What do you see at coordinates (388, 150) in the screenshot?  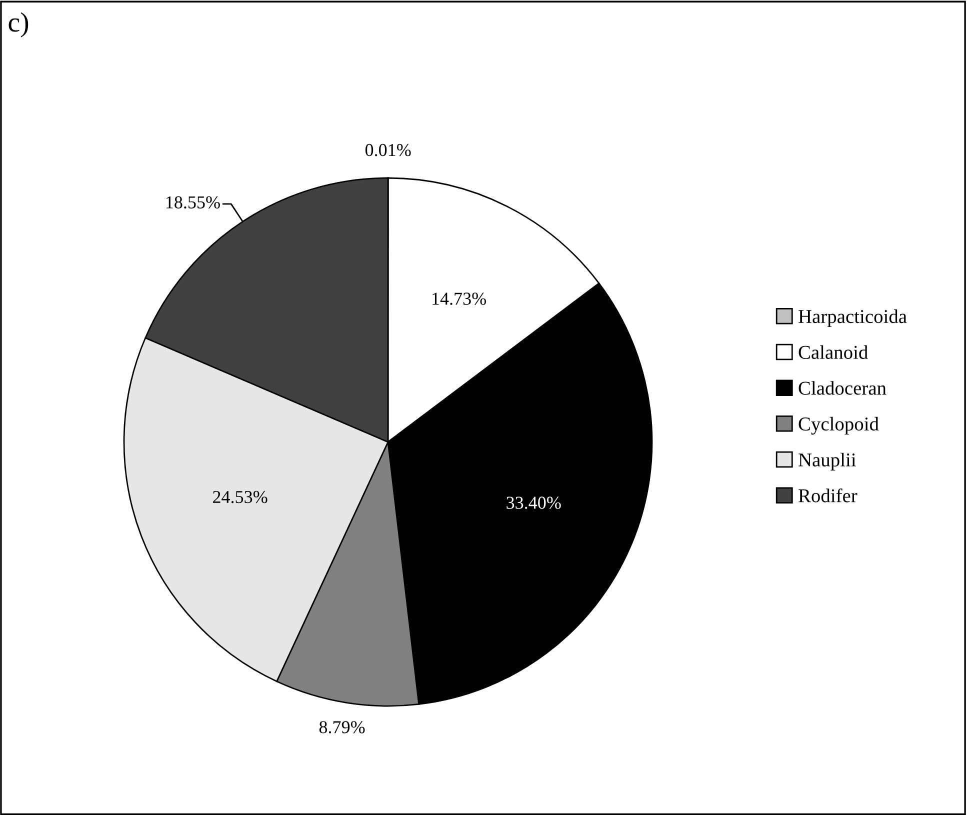 I see `data-label: 0.01%` at bounding box center [388, 150].